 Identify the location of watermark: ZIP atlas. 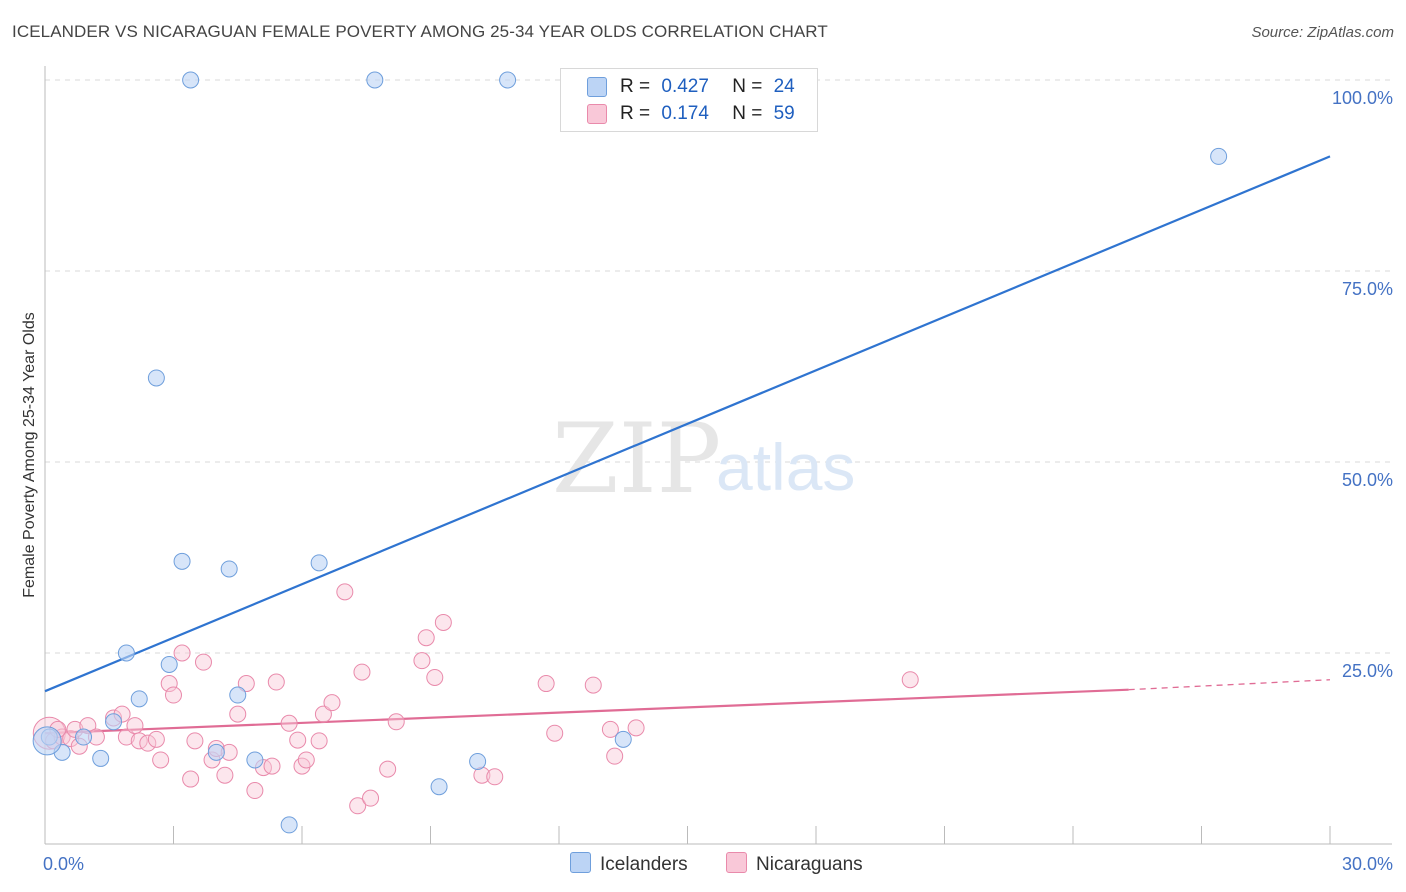
(703, 459).